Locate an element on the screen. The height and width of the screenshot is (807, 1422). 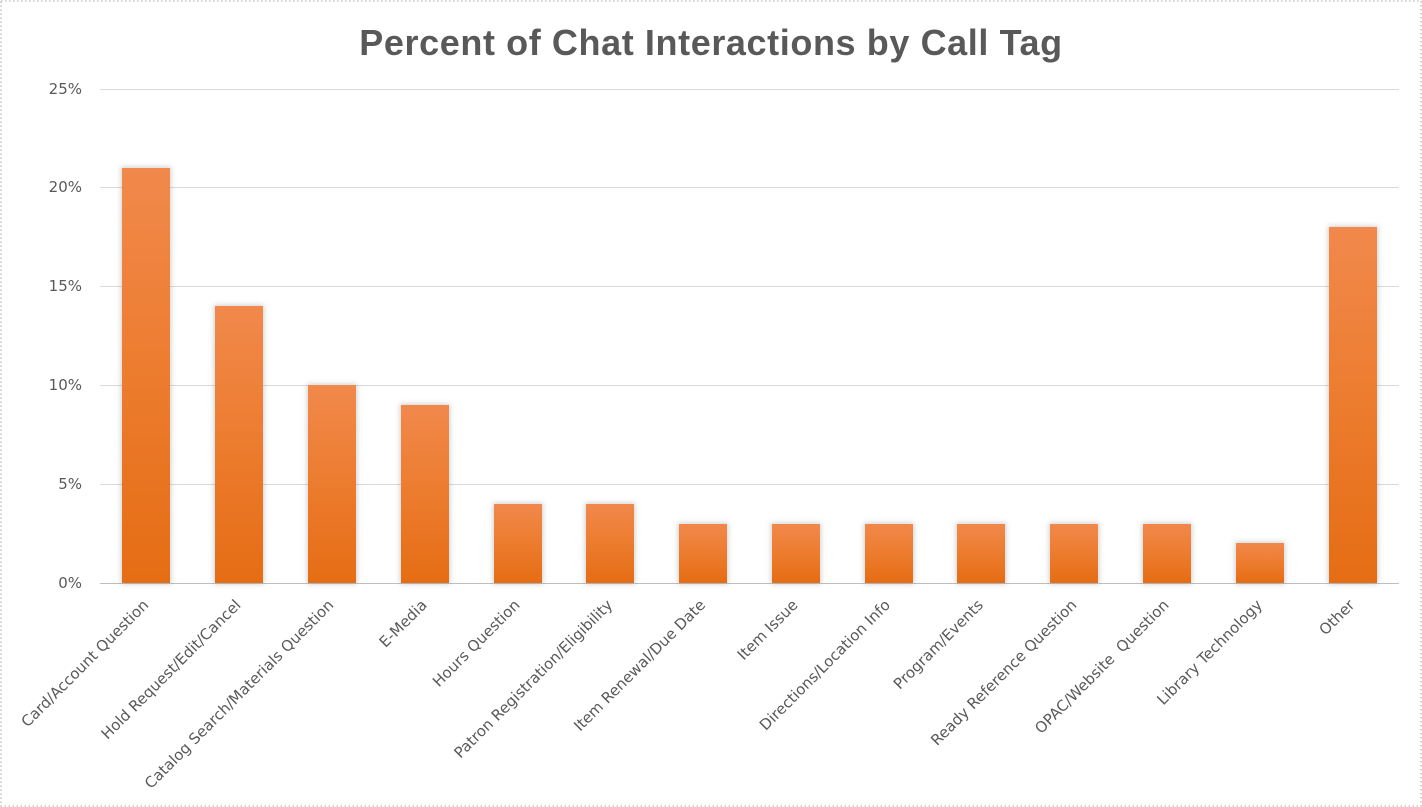
y-tick-label-5: 5% is located at coordinates (70, 483).